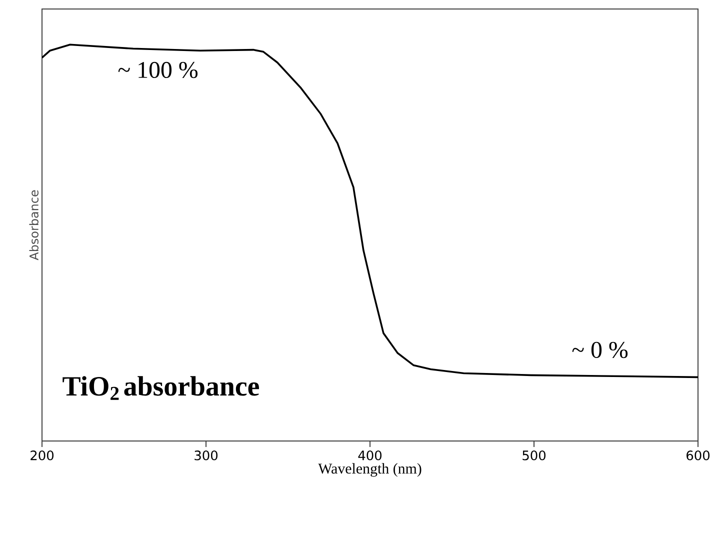  What do you see at coordinates (534, 455) in the screenshot?
I see `x-tick-label: 500` at bounding box center [534, 455].